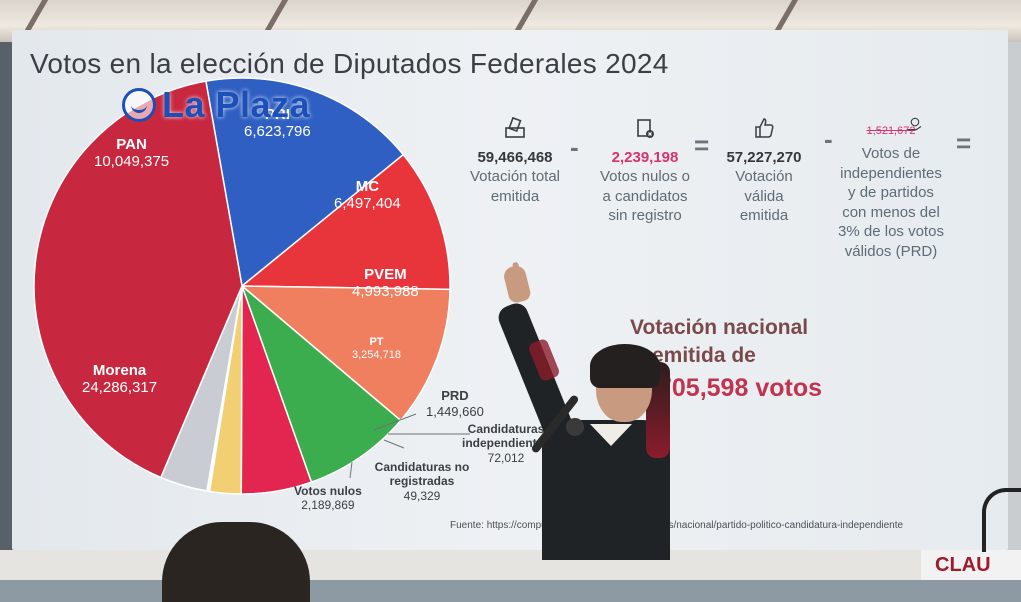  Describe the element at coordinates (376, 342) in the screenshot. I see `slice-name-pt: PT` at that location.